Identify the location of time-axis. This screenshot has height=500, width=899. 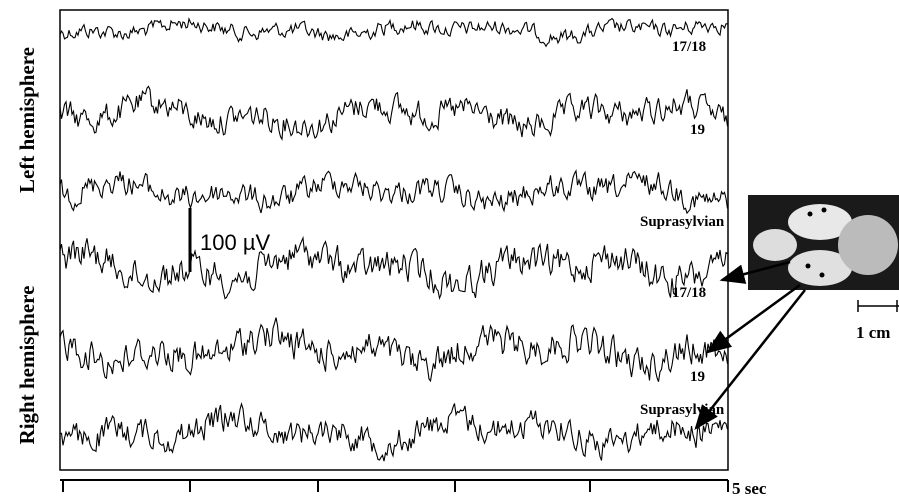
(394, 485).